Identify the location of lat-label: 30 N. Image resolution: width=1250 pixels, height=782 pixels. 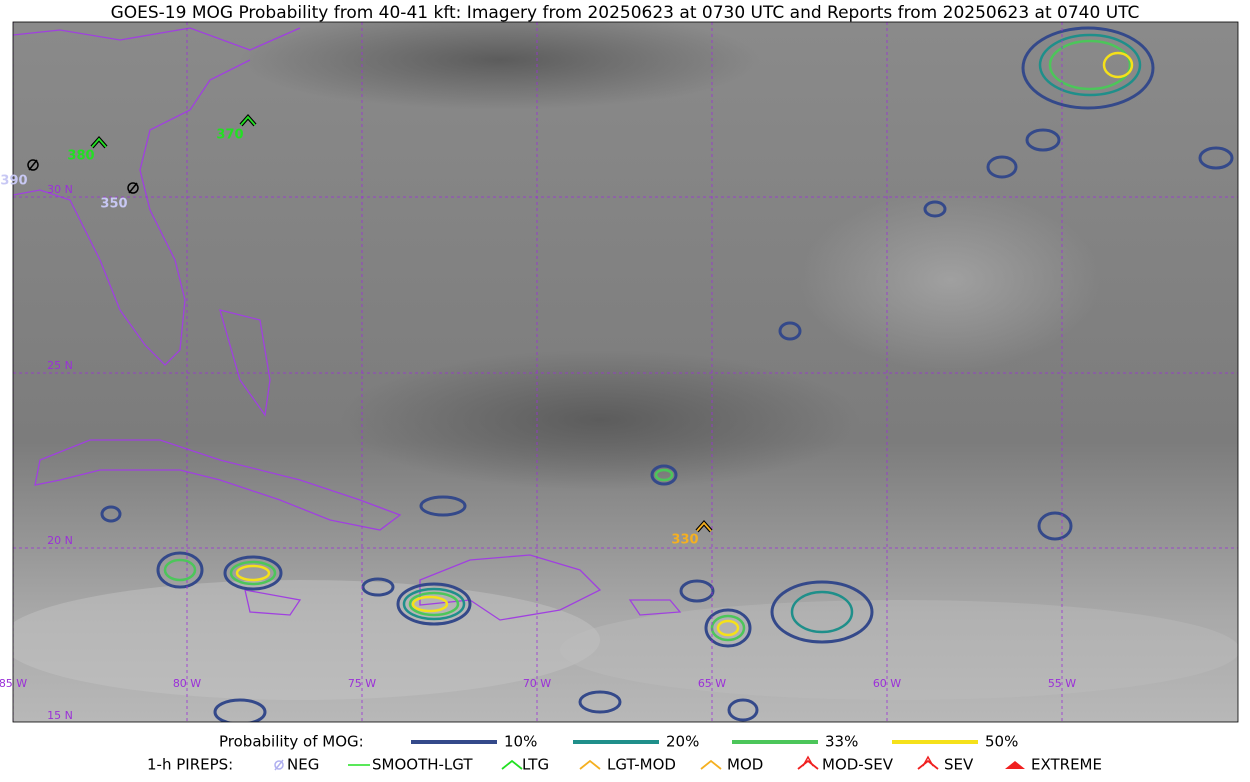
(60, 189).